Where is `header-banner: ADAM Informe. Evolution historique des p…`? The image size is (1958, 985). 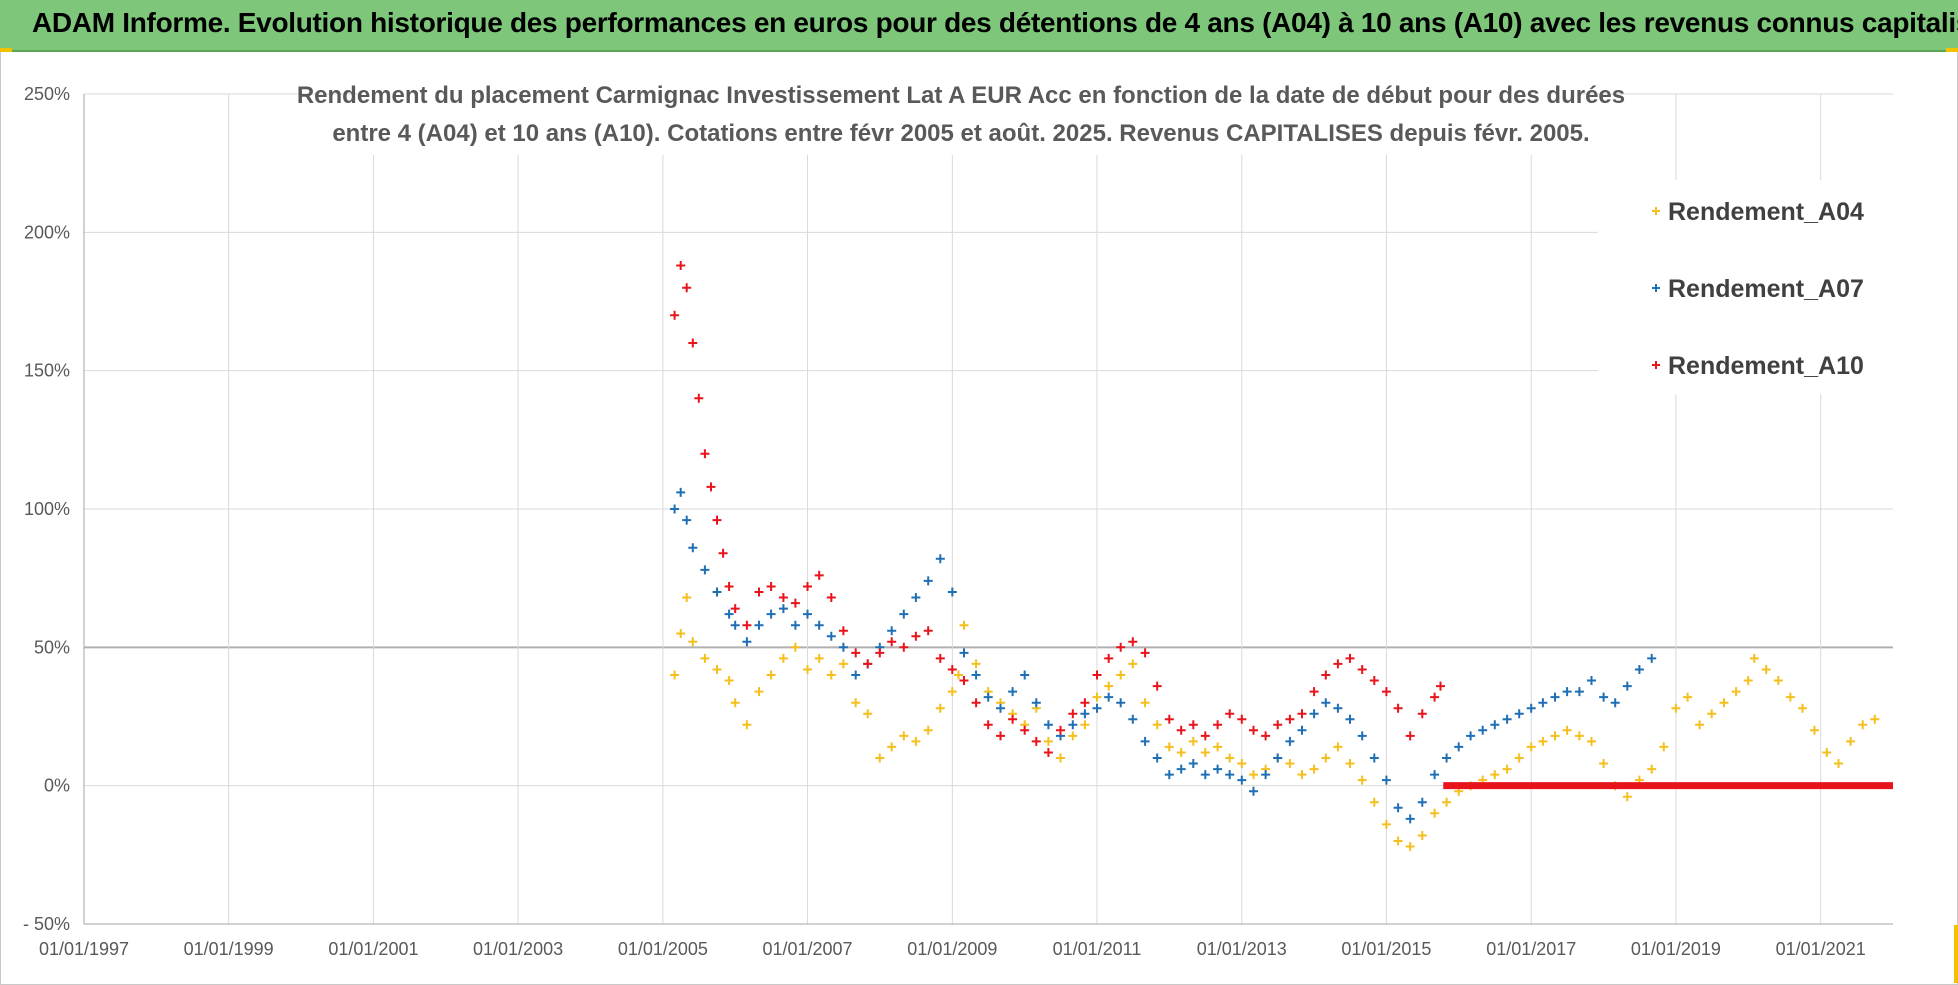 header-banner: ADAM Informe. Evolution historique des p… is located at coordinates (979, 26).